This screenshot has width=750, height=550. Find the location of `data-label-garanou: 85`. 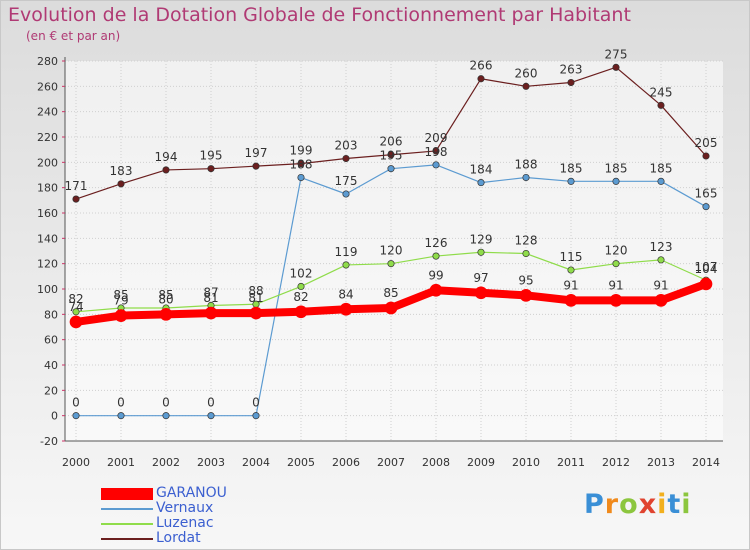

data-label-garanou: 85 is located at coordinates (390, 293).